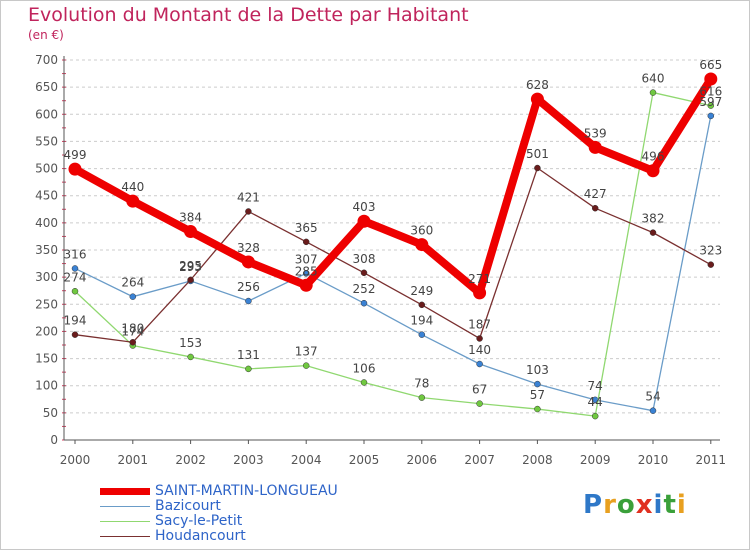 The height and width of the screenshot is (550, 750). What do you see at coordinates (711, 460) in the screenshot?
I see `x-tick-label: 2011` at bounding box center [711, 460].